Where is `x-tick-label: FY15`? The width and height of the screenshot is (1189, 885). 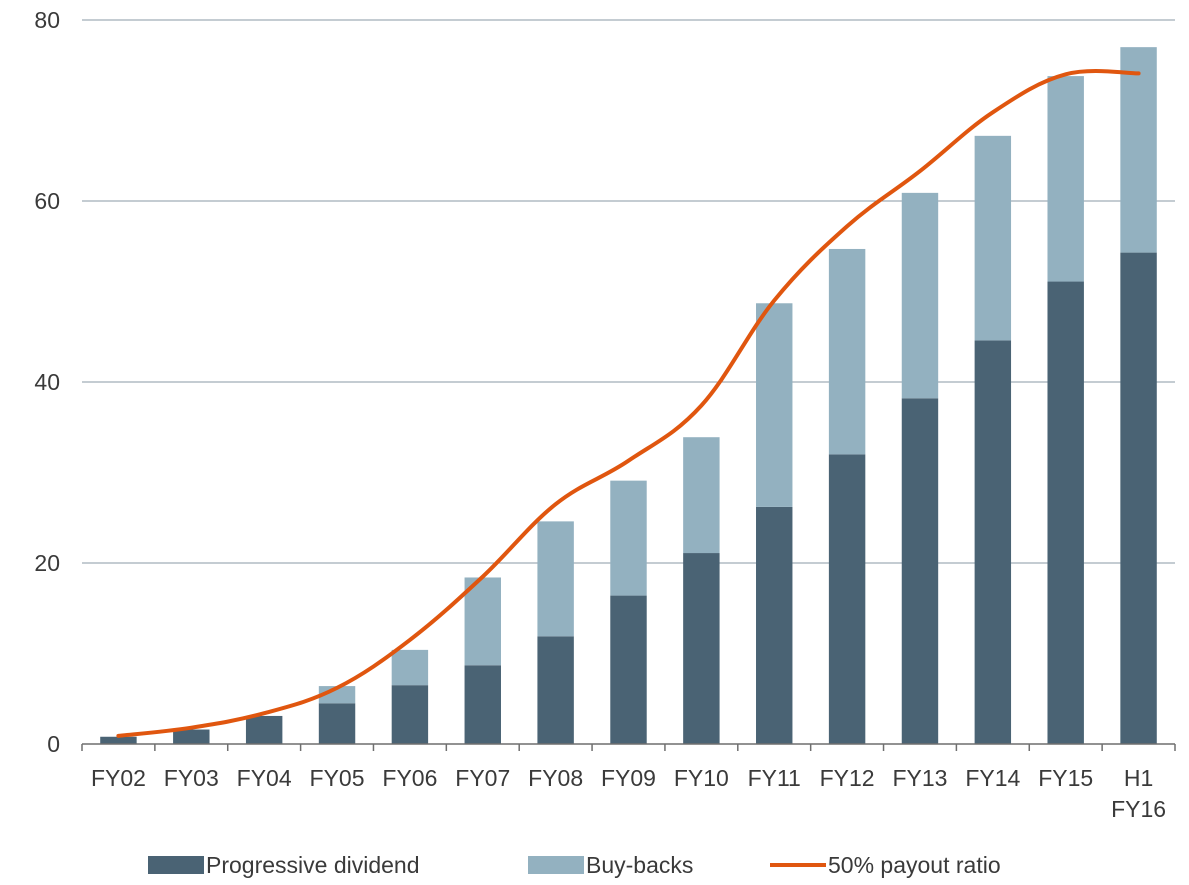
x-tick-label: FY15 is located at coordinates (1065, 778).